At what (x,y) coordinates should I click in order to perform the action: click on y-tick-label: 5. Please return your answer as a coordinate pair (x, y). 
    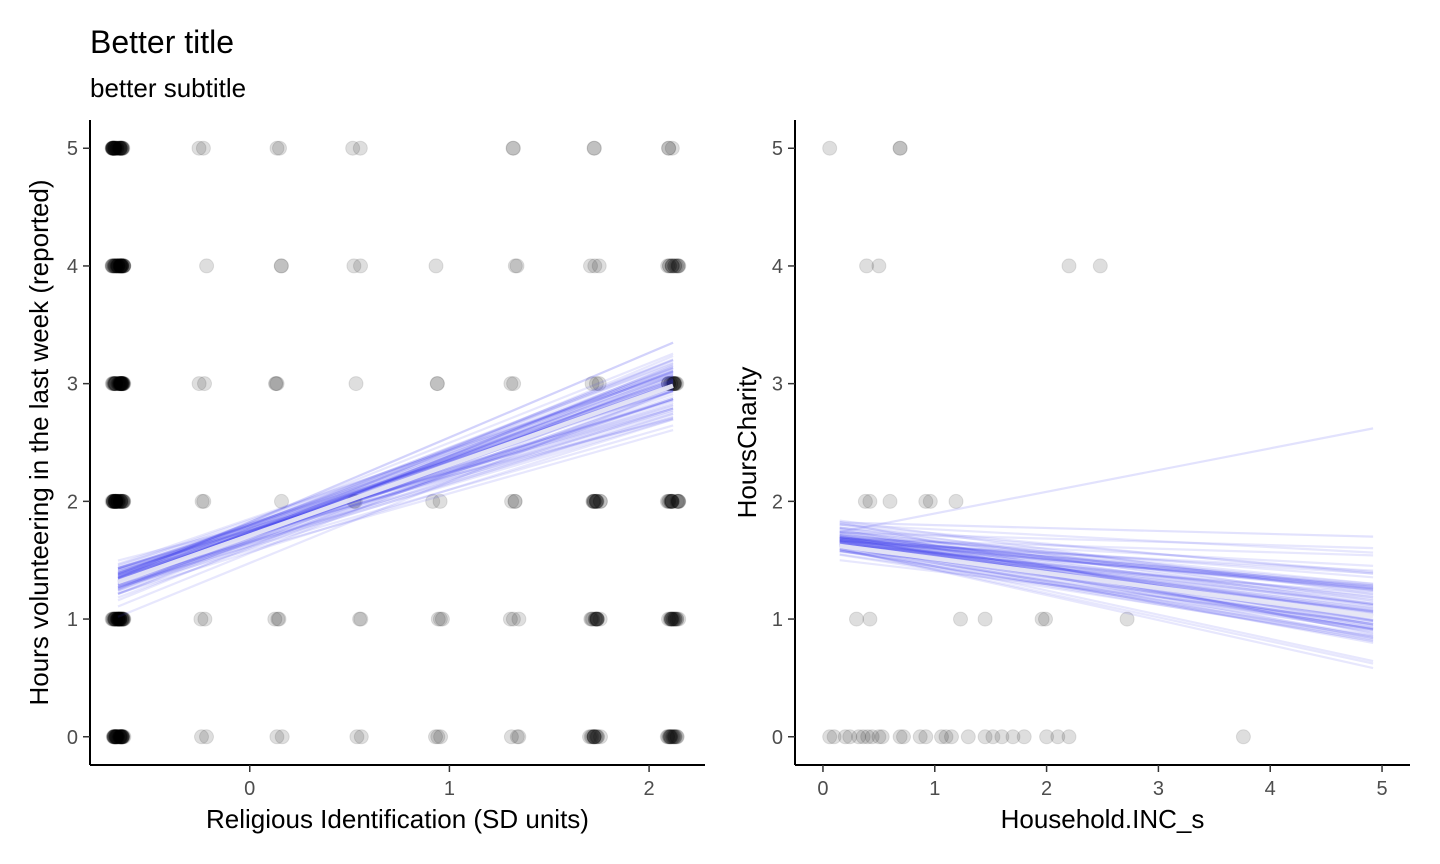
    Looking at the image, I should click on (72, 149).